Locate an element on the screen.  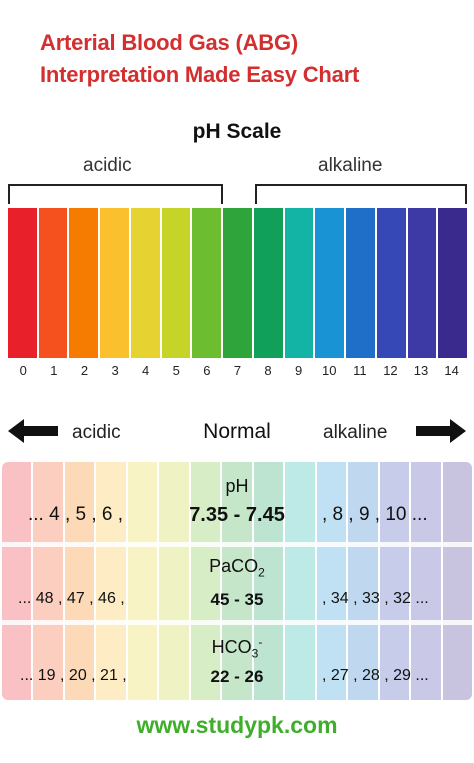
alkaline-bracket is located at coordinates (361, 194).